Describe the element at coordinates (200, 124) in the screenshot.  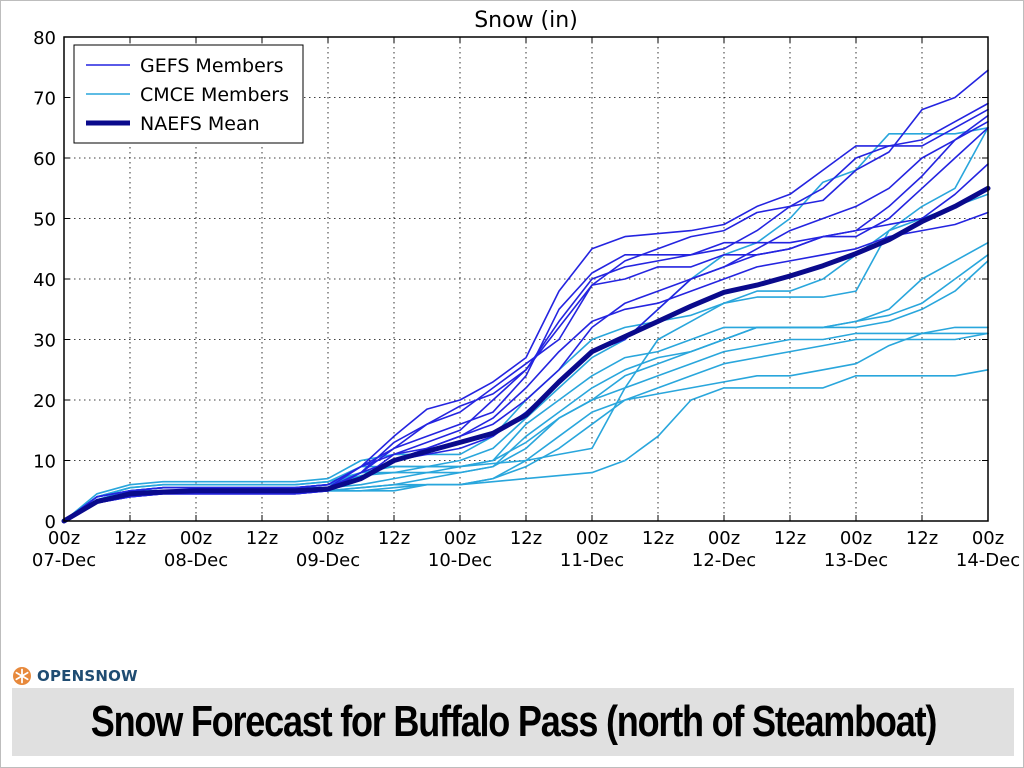
I see `legend-label-naefs-mean: NAEFS Mean` at that location.